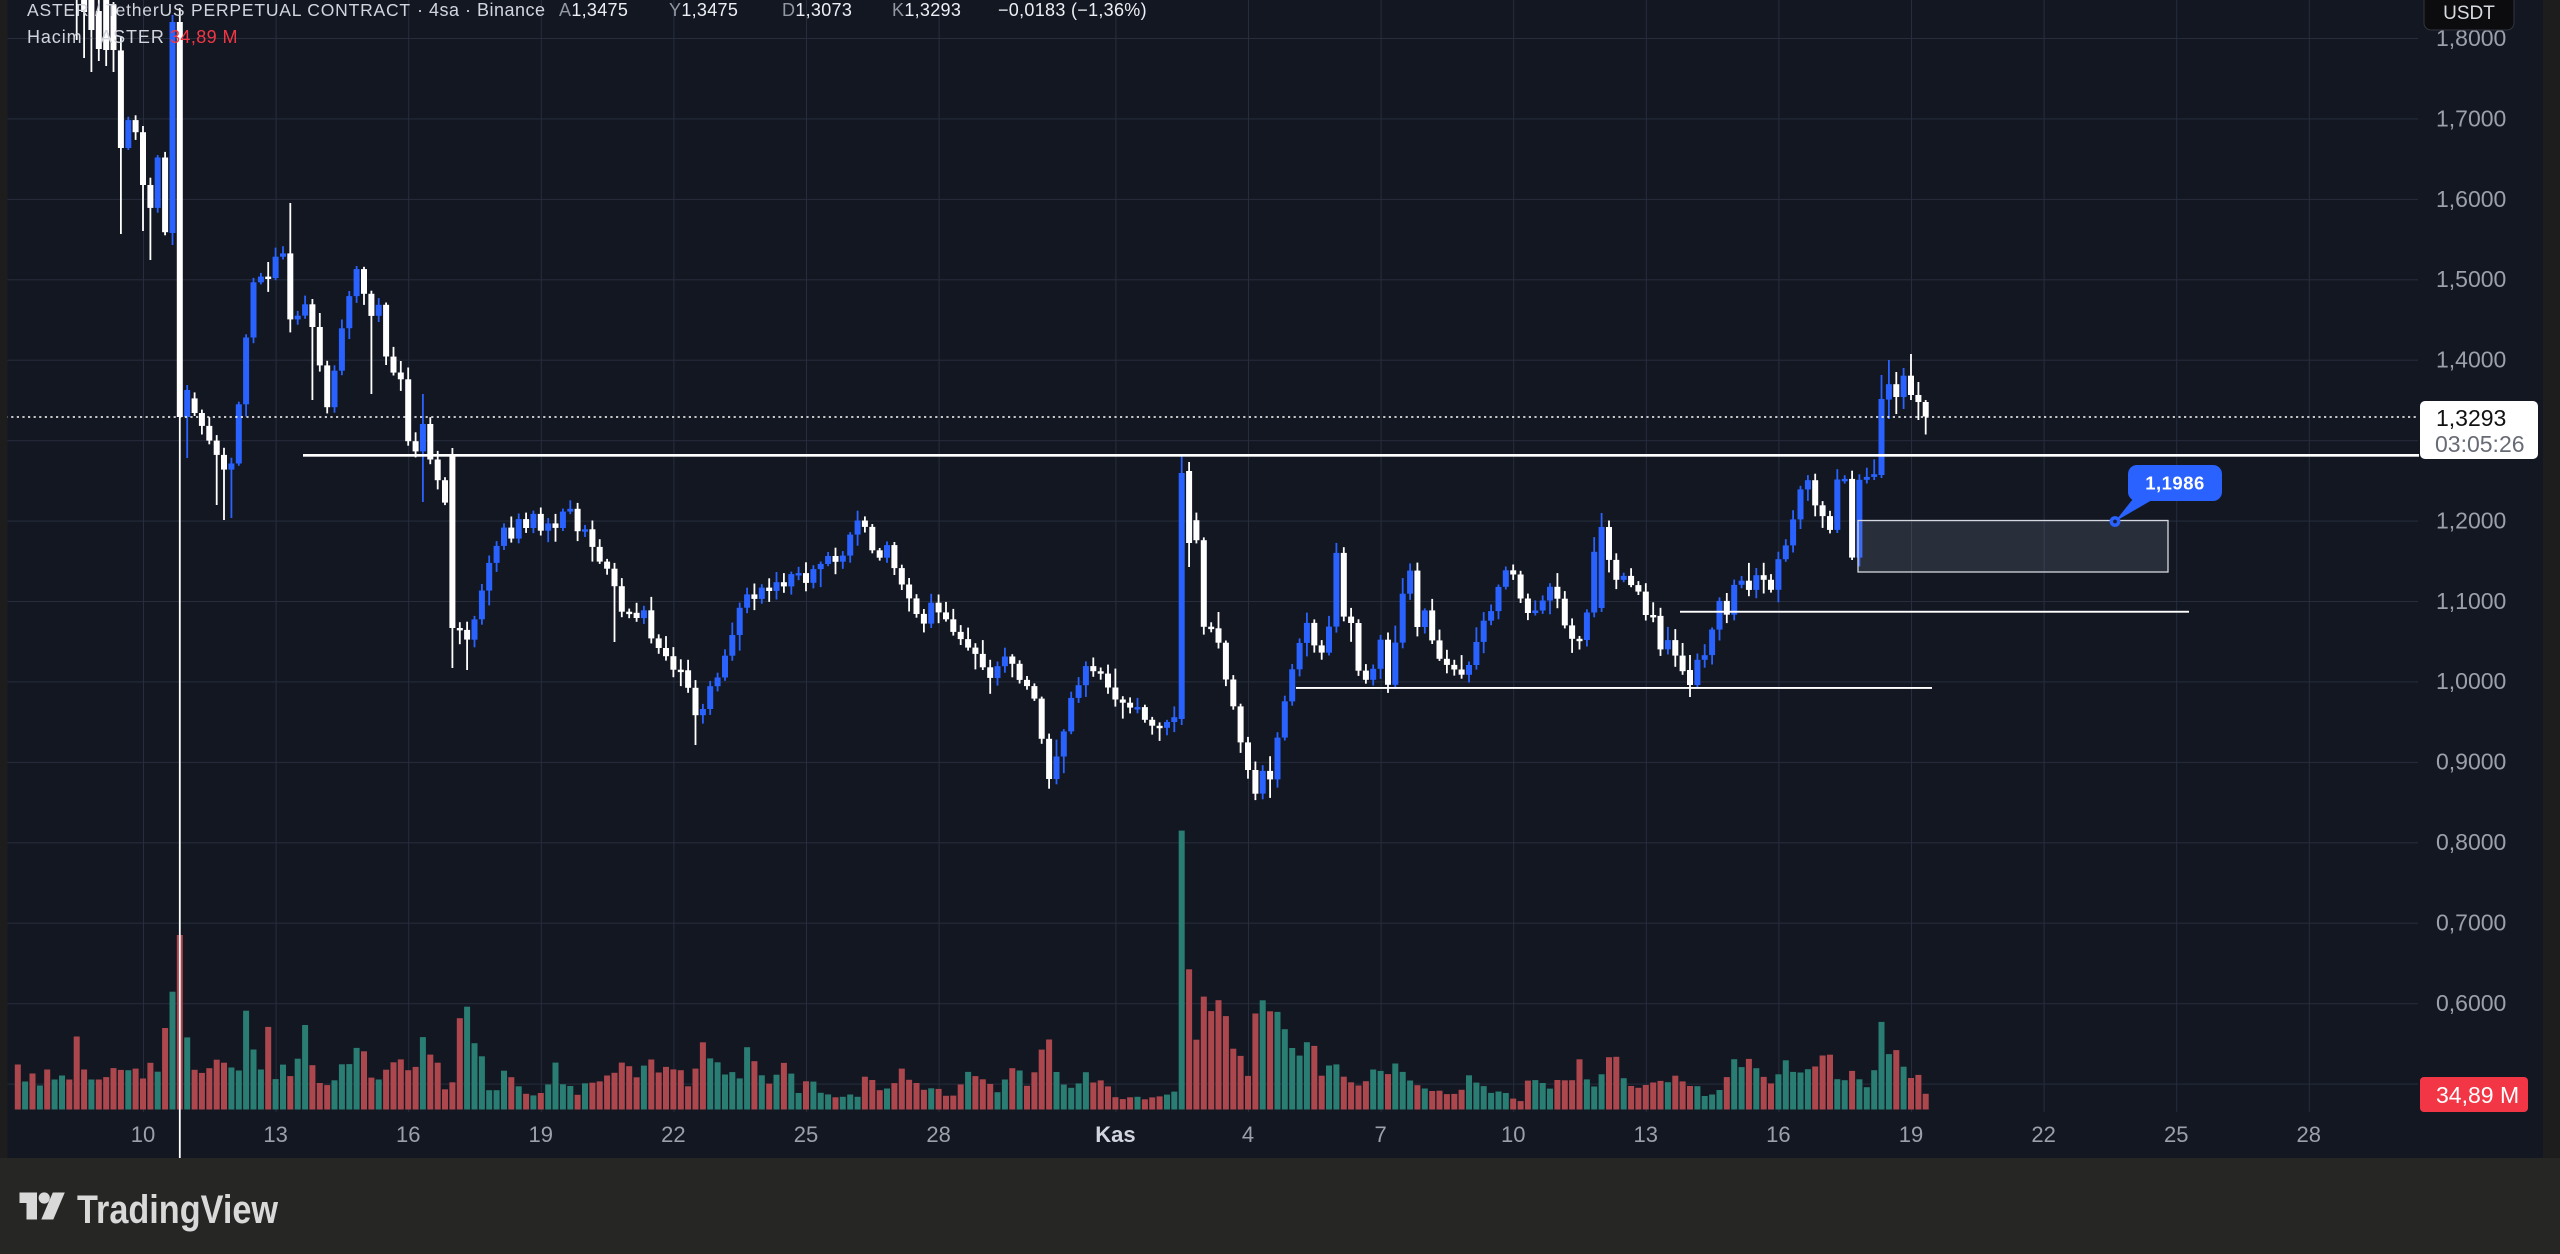 The height and width of the screenshot is (1254, 2560). What do you see at coordinates (2469, 13) in the screenshot?
I see `svg-text: USDT` at bounding box center [2469, 13].